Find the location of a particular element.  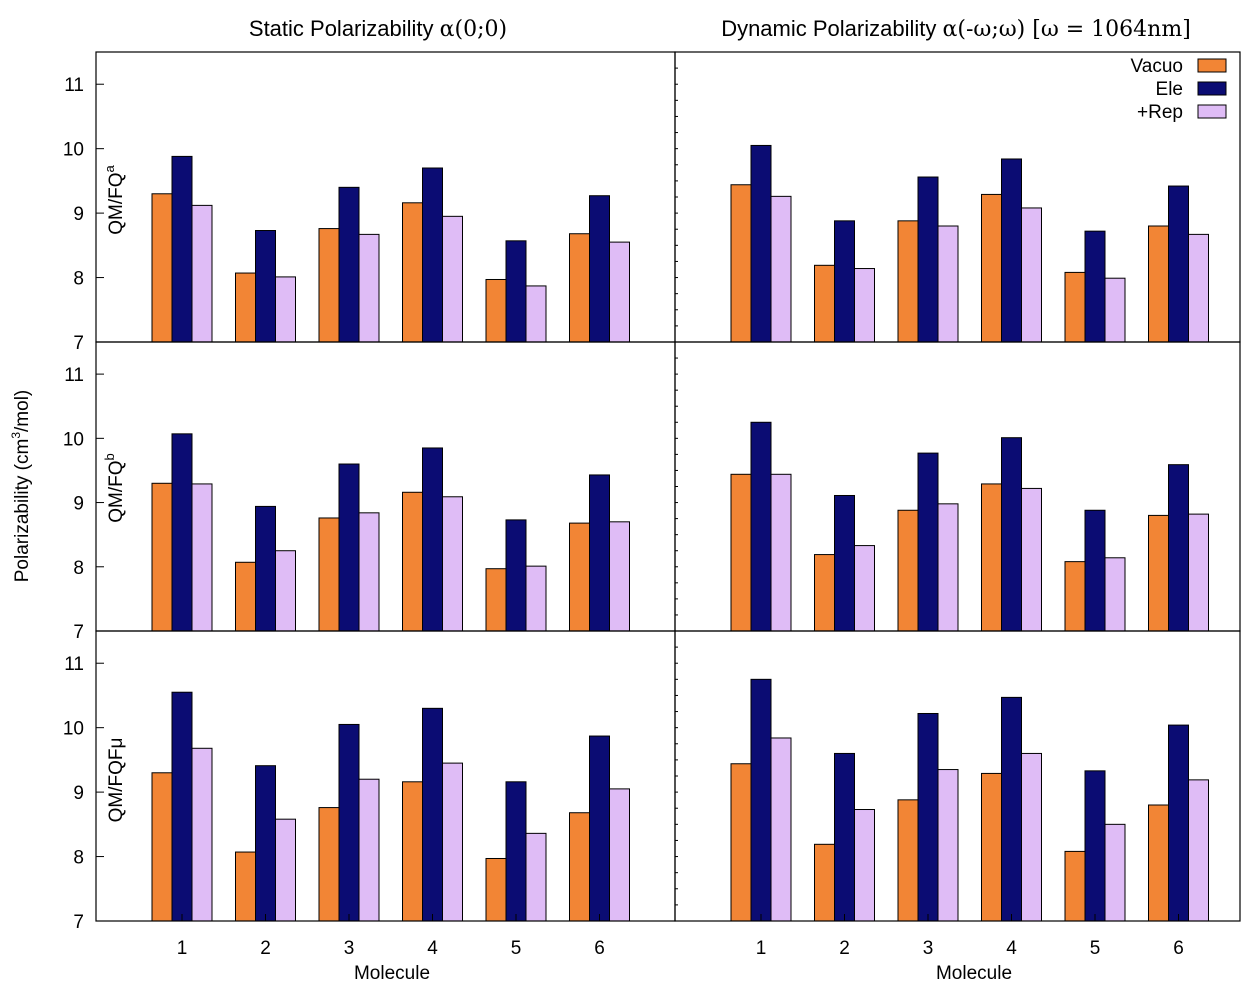

column-title-static-symbol: α(0;0) is located at coordinates (473, 29).